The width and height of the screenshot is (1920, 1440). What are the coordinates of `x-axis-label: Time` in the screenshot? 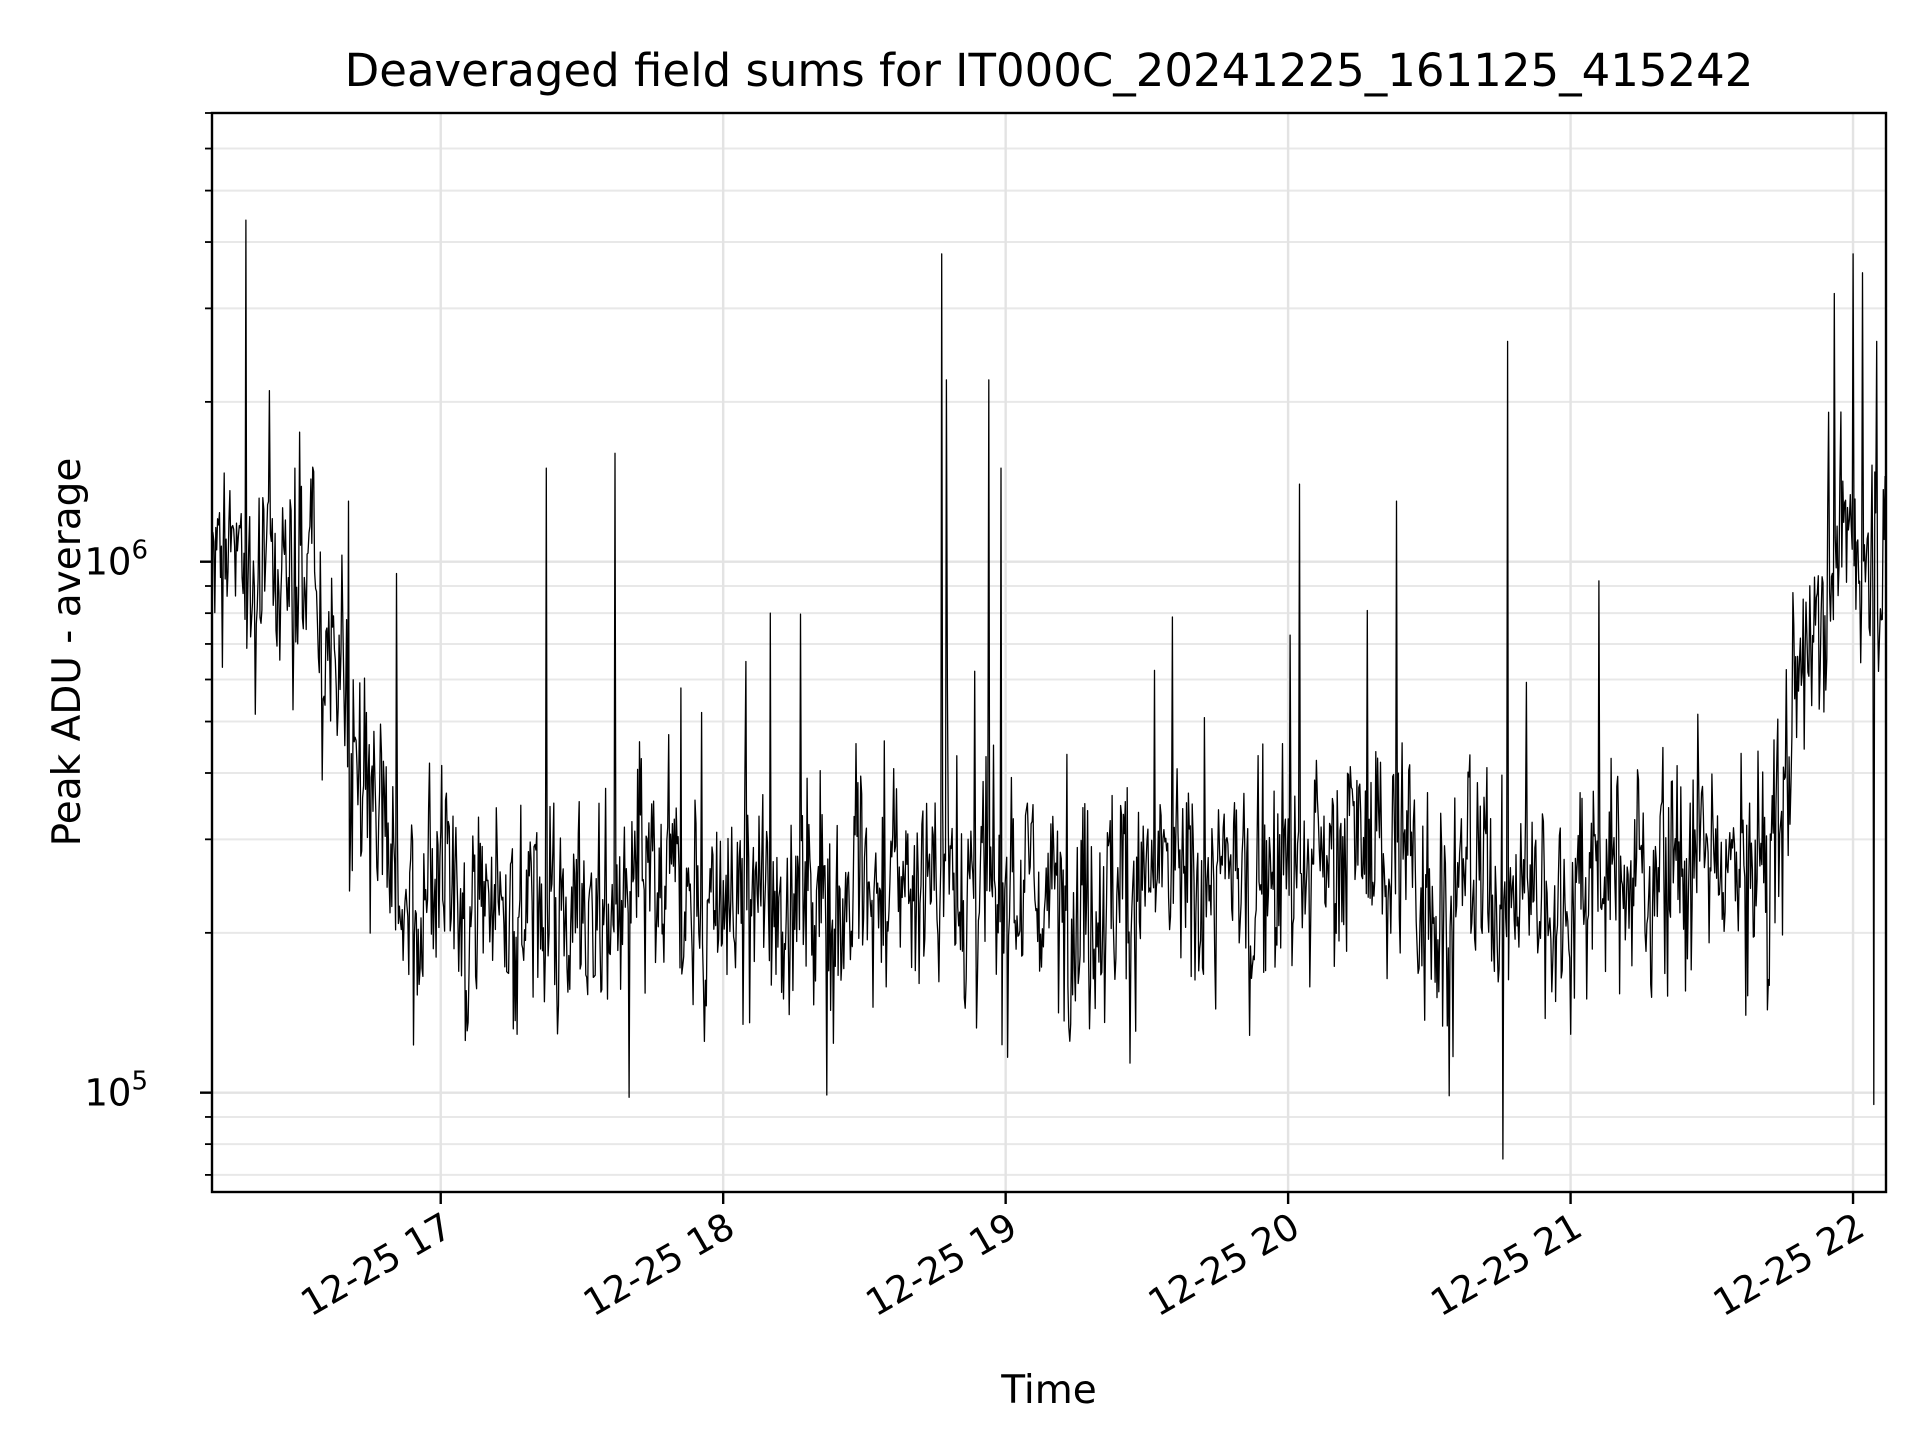 It's located at (1048, 1390).